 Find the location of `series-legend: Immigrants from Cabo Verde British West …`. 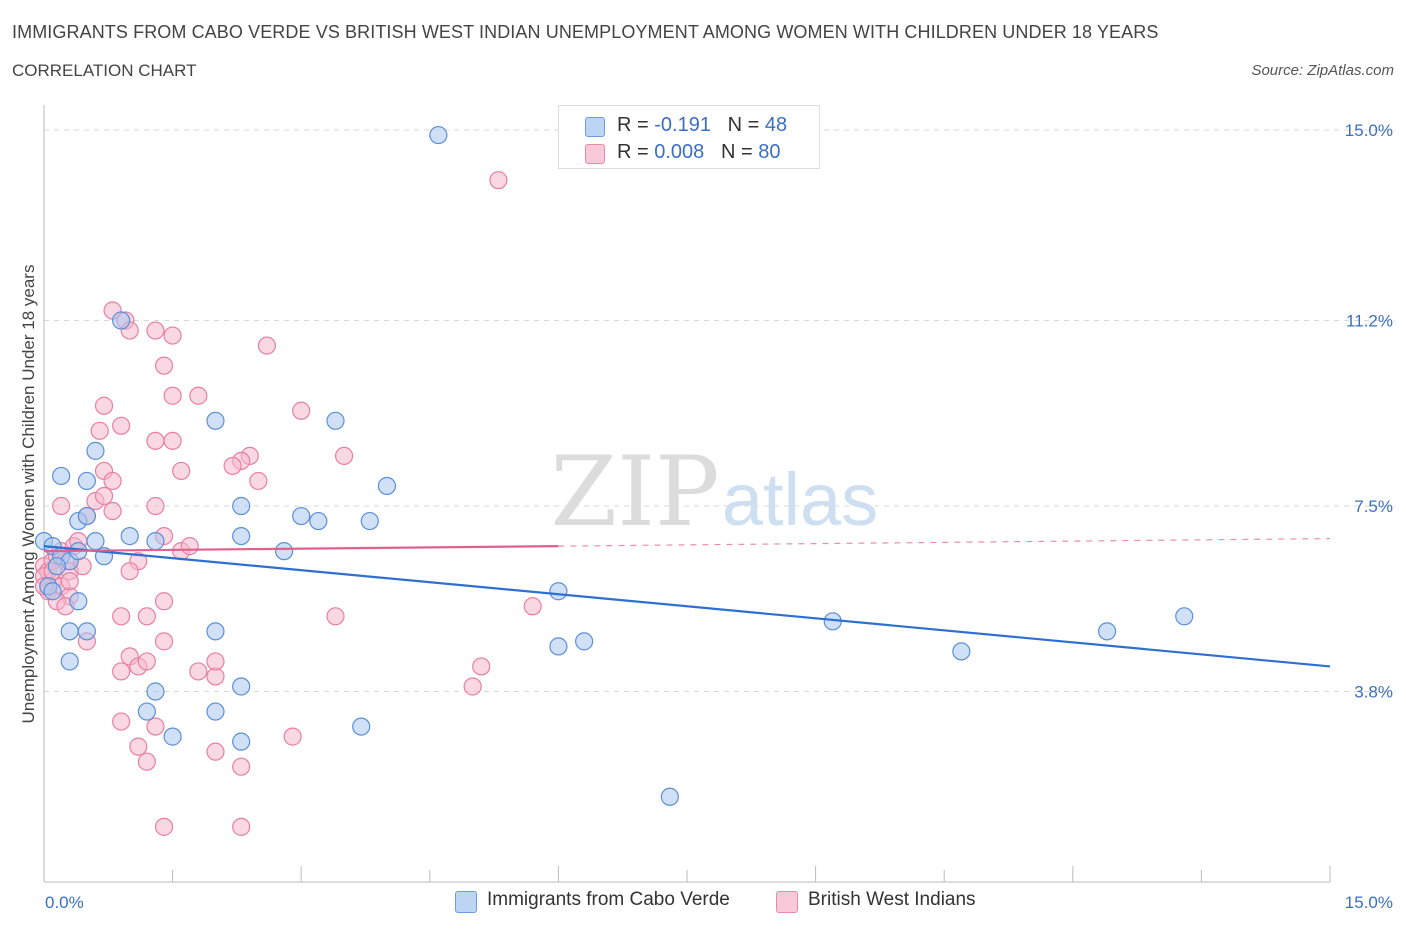

series-legend: Immigrants from Cabo Verde British West … is located at coordinates (703, 903).